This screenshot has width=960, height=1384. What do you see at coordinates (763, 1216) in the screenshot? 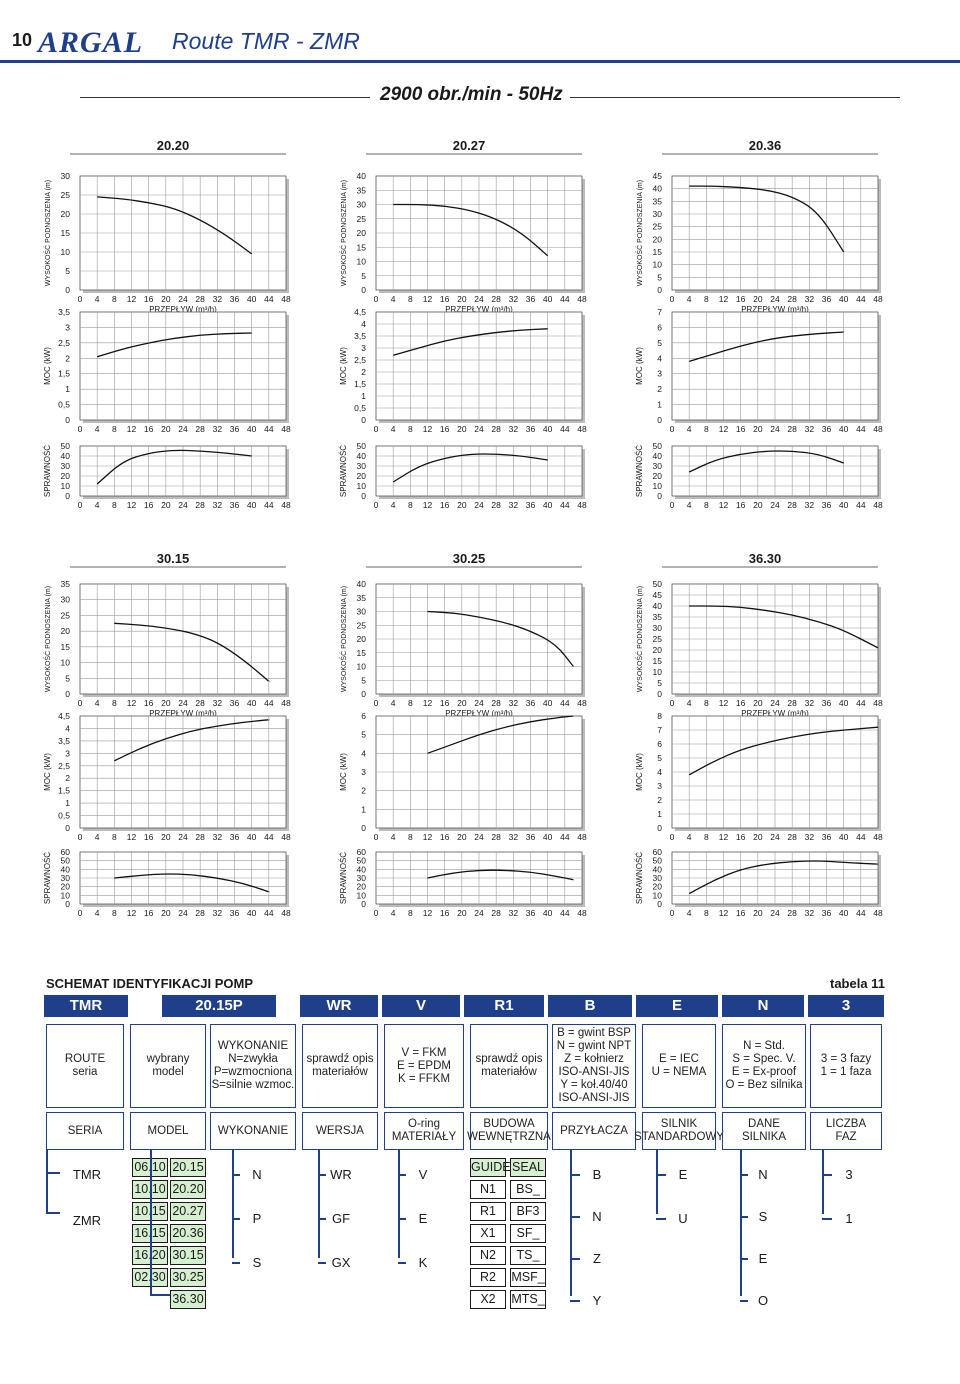
I see `motor-data-option: S` at bounding box center [763, 1216].